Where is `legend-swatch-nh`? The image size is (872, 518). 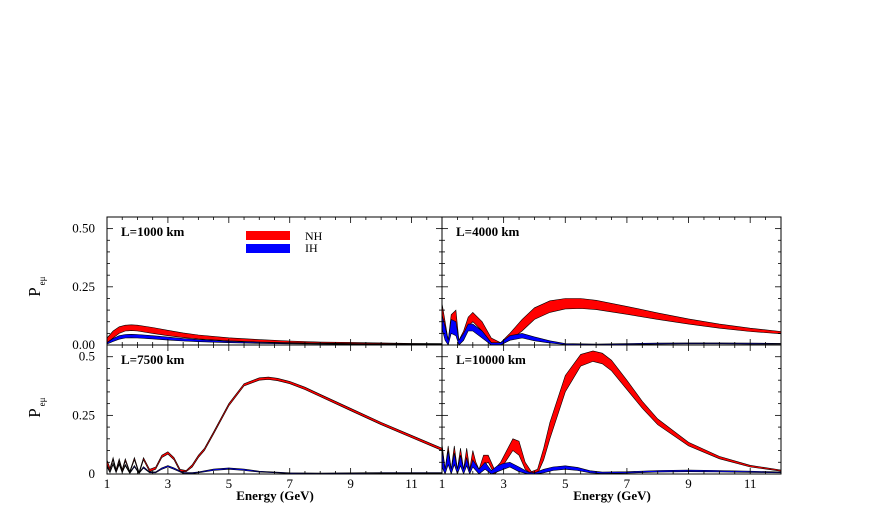
legend-swatch-nh is located at coordinates (268, 235).